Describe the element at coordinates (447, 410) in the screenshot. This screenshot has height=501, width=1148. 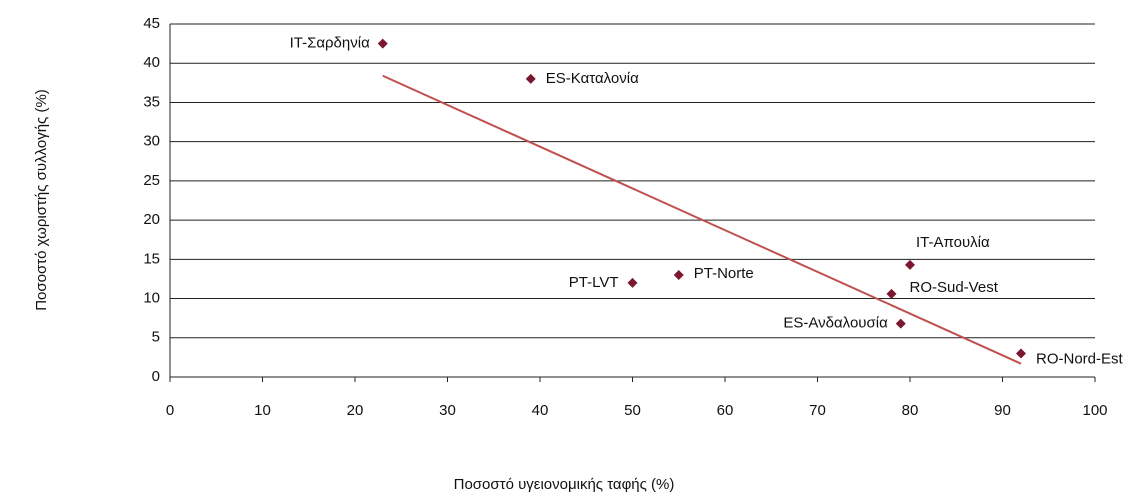
I see `x-tick-label: 30` at that location.